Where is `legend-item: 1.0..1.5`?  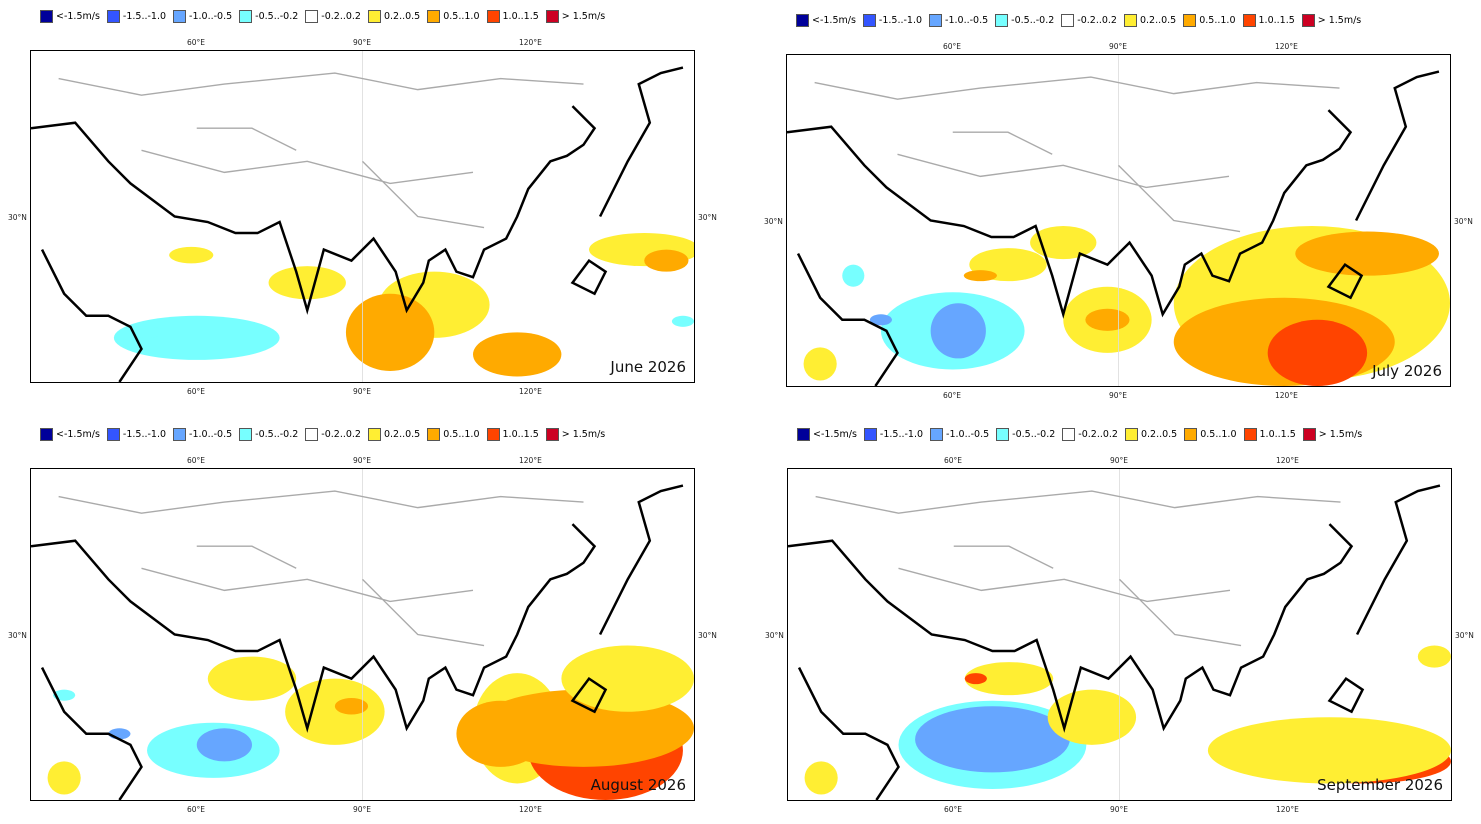
legend-item: 1.0..1.5 is located at coordinates (1269, 434).